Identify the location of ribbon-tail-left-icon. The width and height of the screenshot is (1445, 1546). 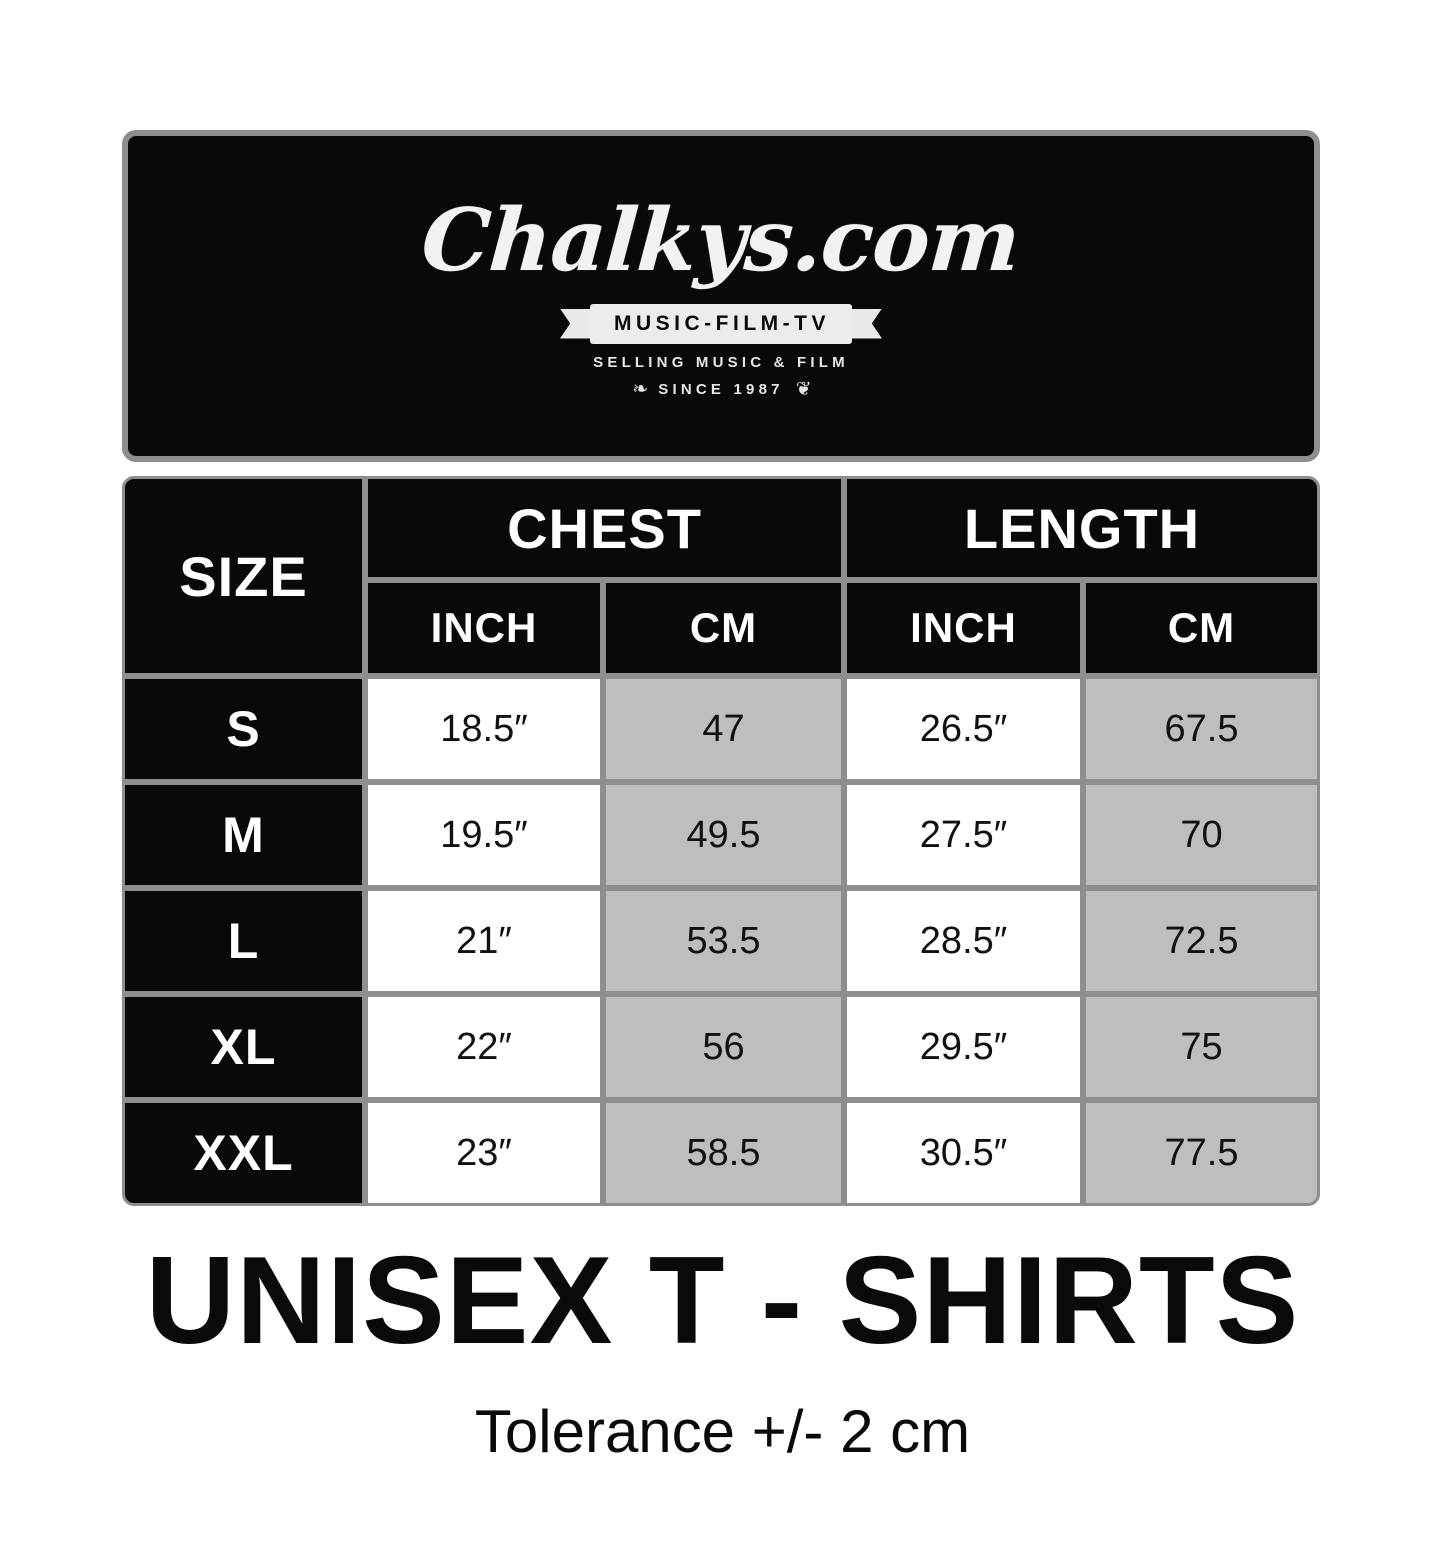
(575, 323).